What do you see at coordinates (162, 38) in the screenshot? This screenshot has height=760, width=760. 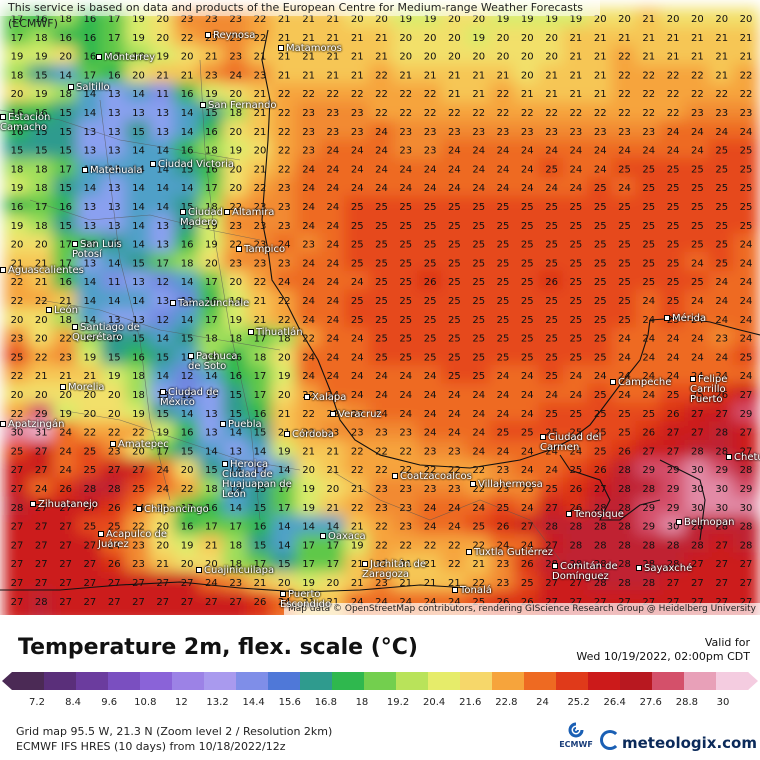 I see `temperature-value: 20` at bounding box center [162, 38].